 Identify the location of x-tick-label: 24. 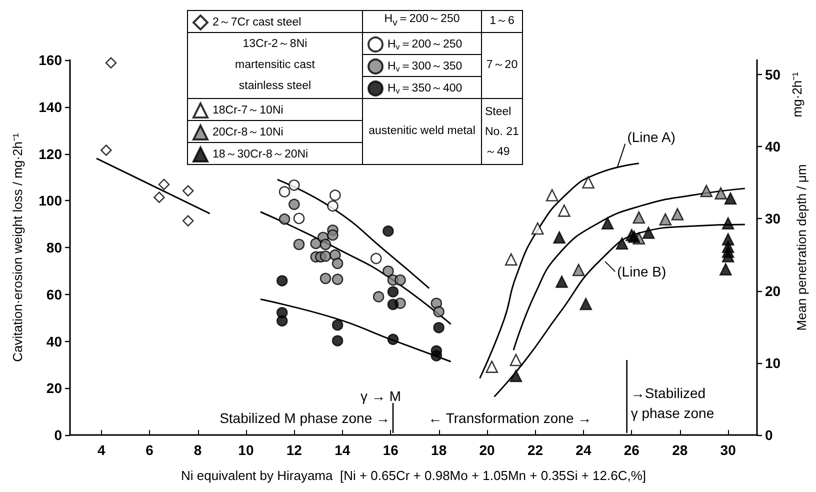
(584, 450).